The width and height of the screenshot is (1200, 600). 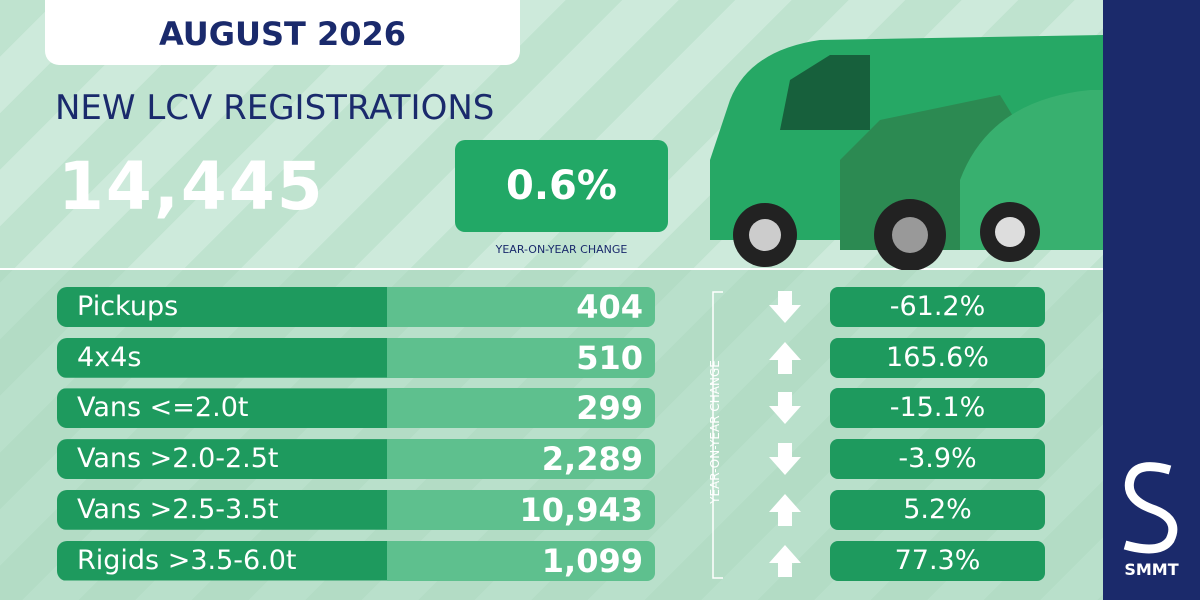 What do you see at coordinates (1151, 569) in the screenshot?
I see `brand-name: SMMT` at bounding box center [1151, 569].